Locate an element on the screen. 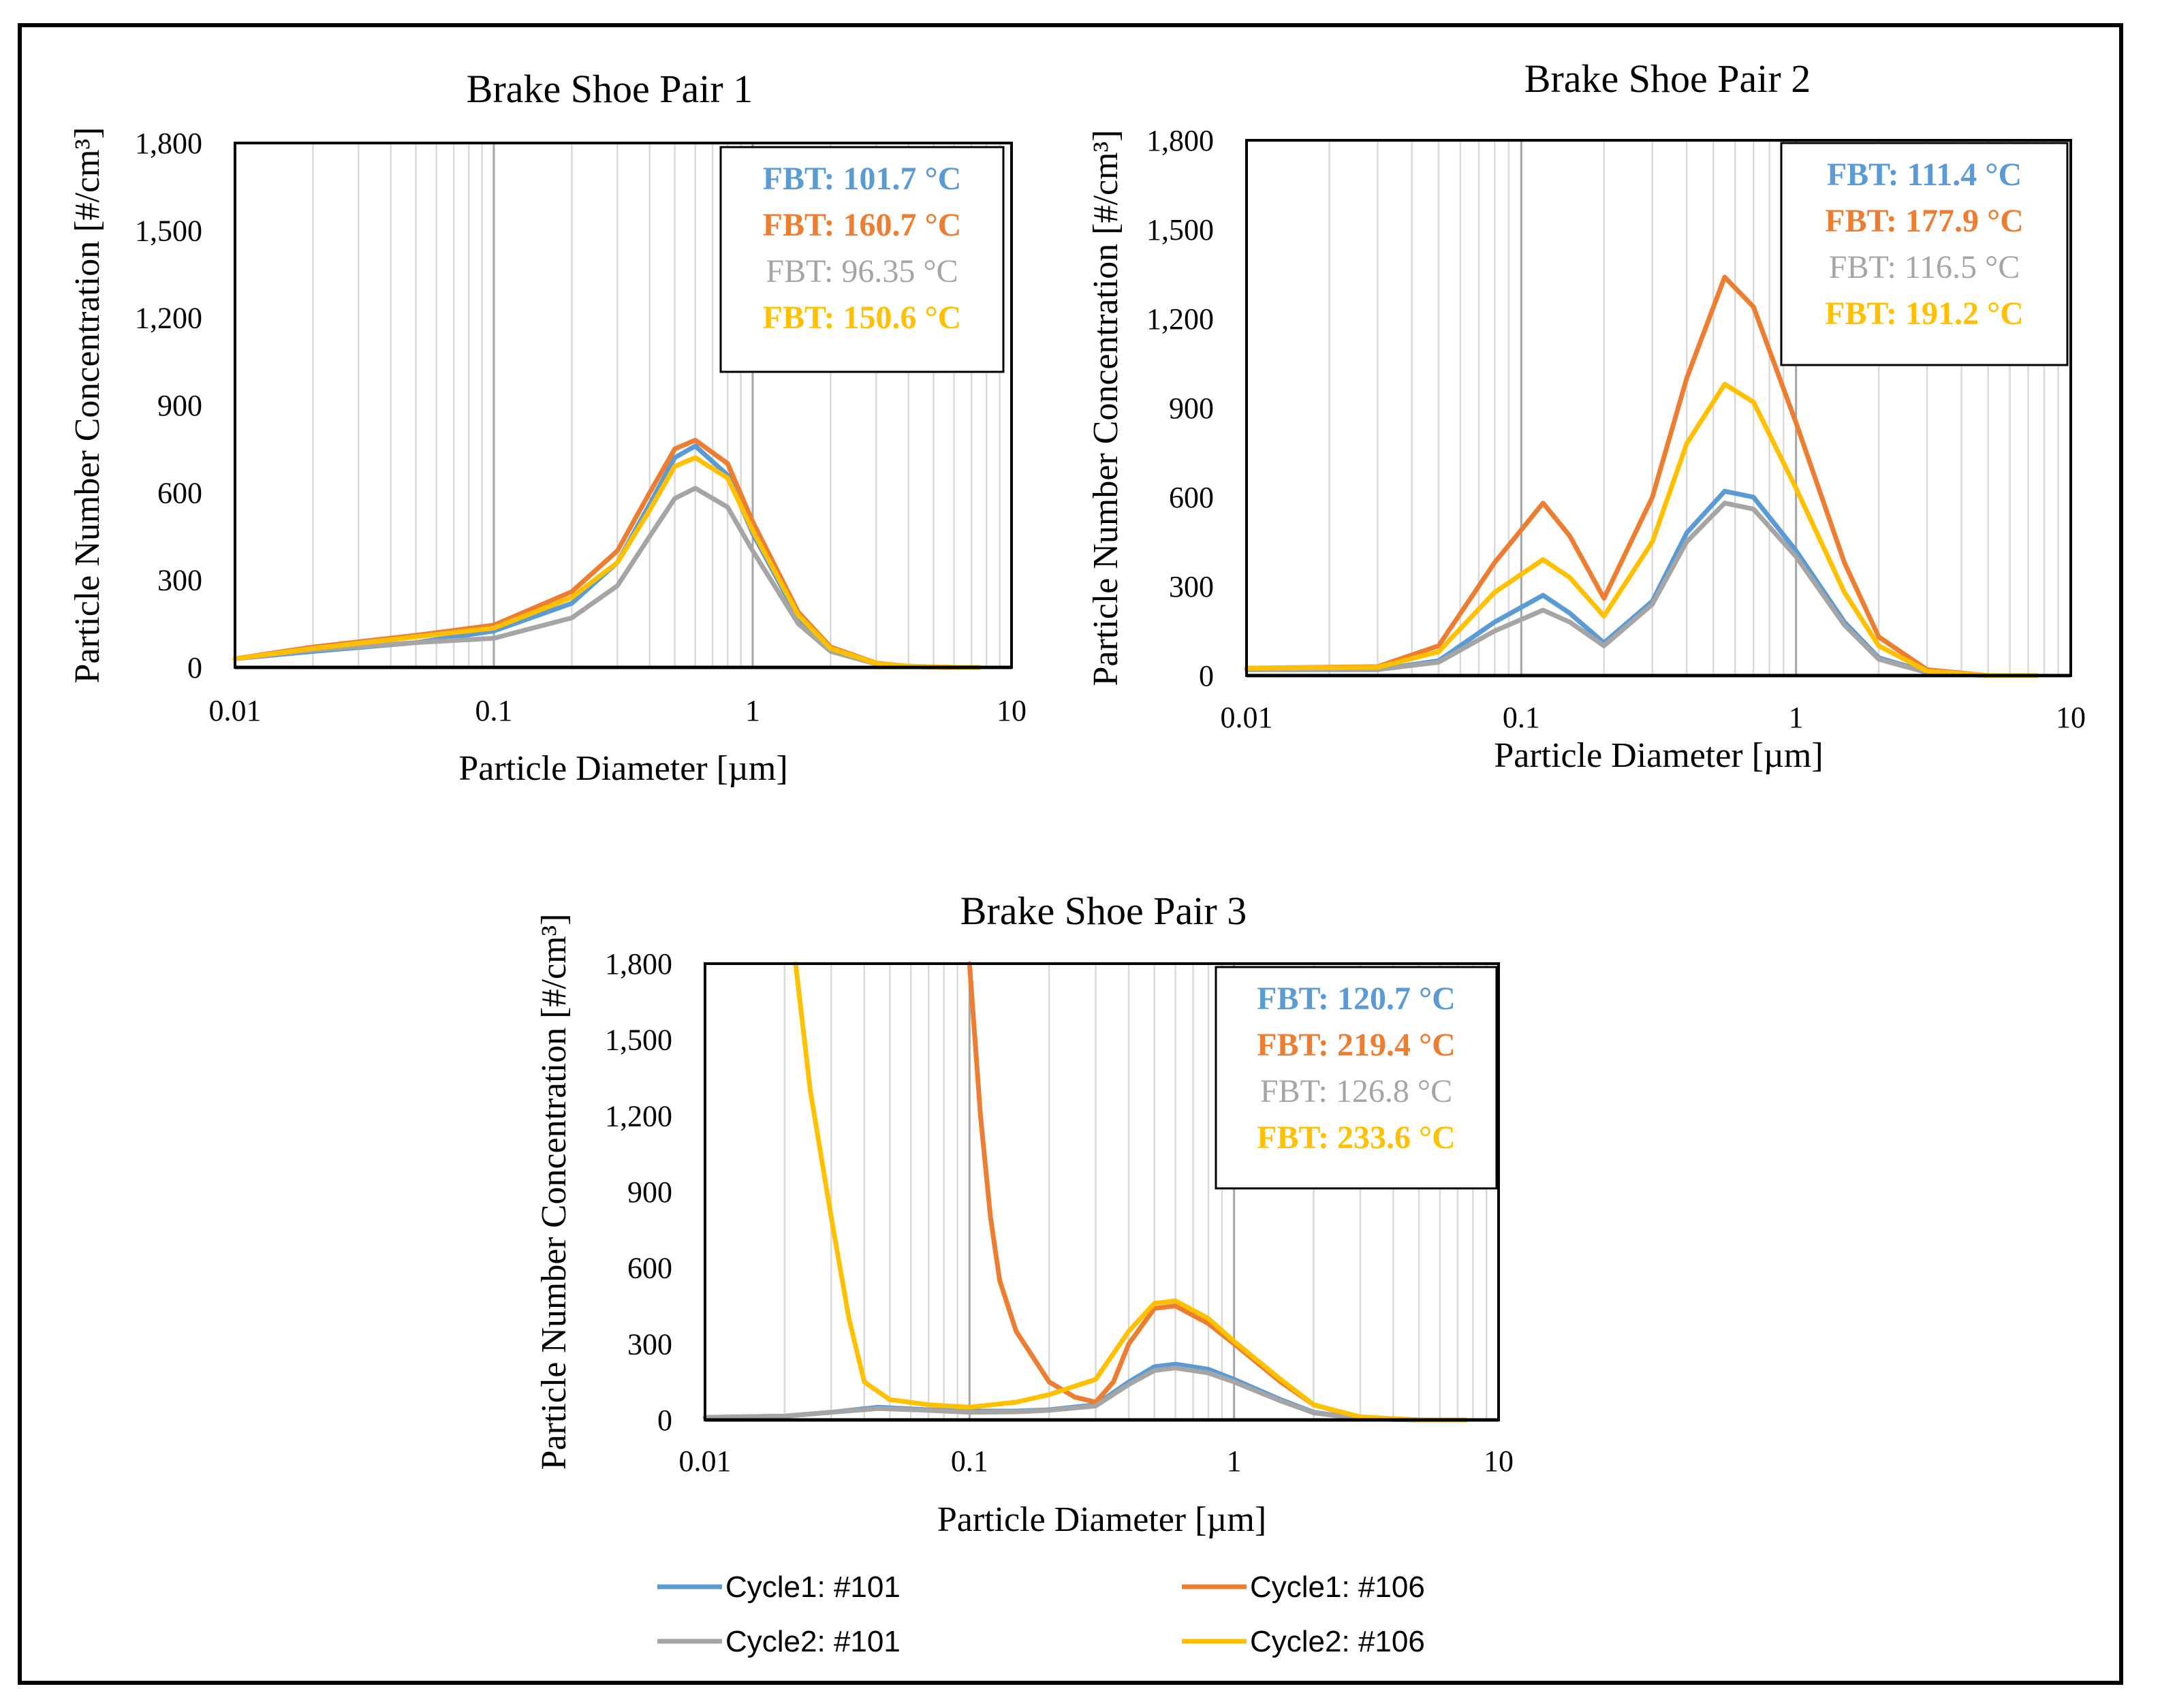 The height and width of the screenshot is (1708, 2160). chart-title: Brake Shoe Pair 2 is located at coordinates (1667, 79).